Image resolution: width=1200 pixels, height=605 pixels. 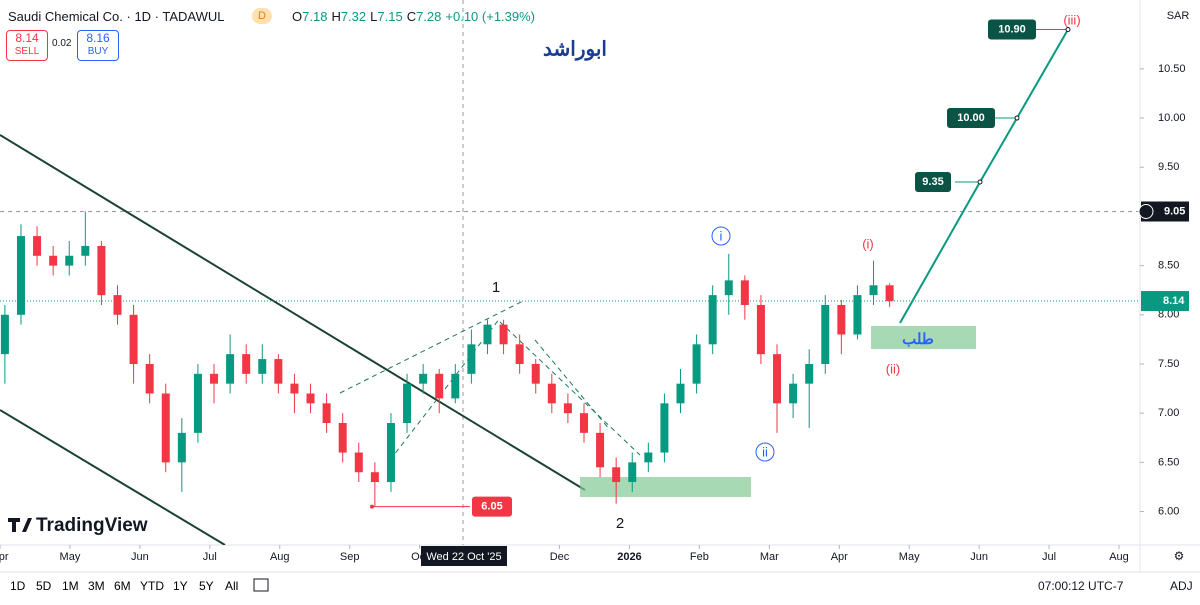 What do you see at coordinates (70, 586) in the screenshot?
I see `range-button: 1M` at bounding box center [70, 586].